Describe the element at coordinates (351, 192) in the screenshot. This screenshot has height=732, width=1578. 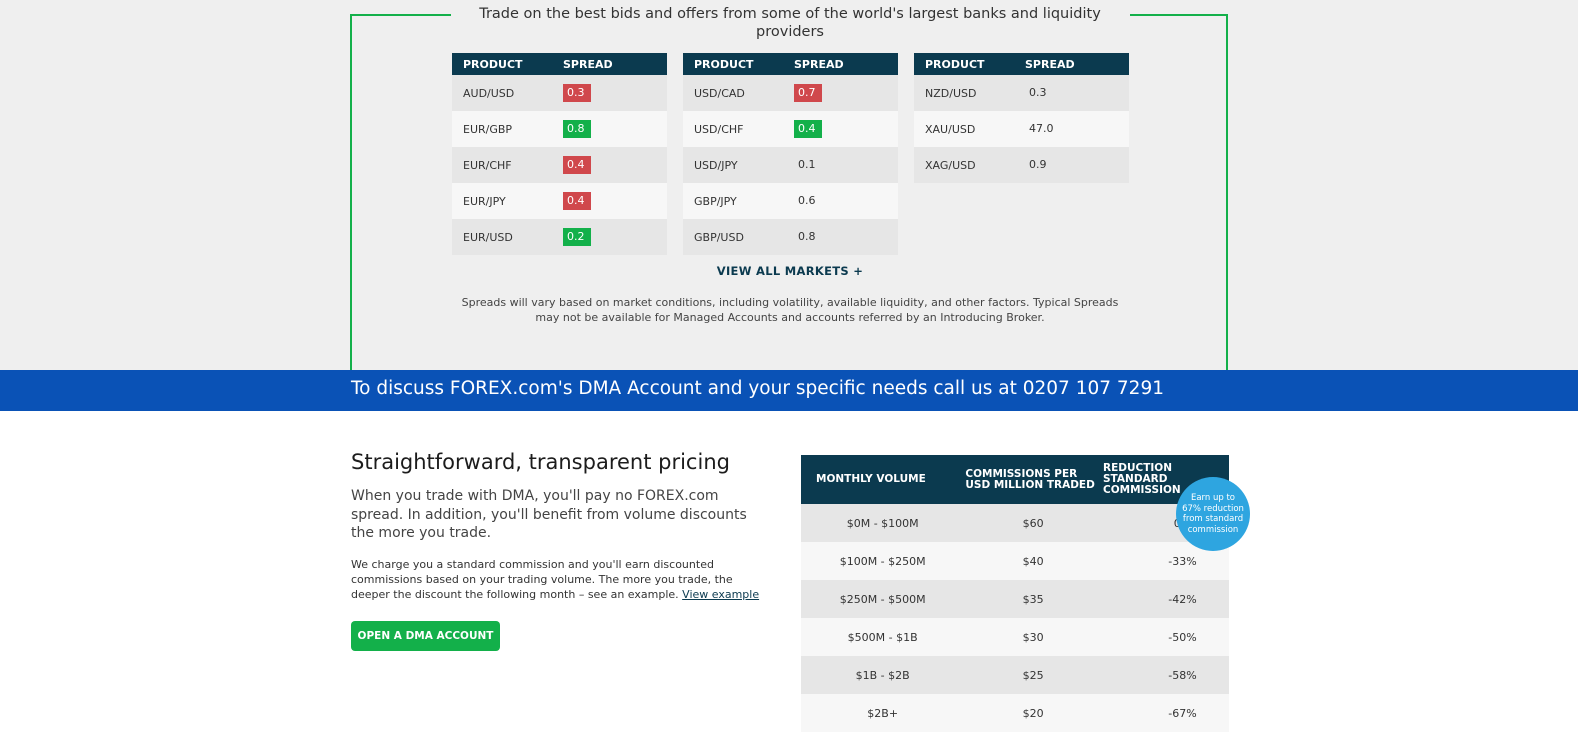
I see `frame-border-left` at that location.